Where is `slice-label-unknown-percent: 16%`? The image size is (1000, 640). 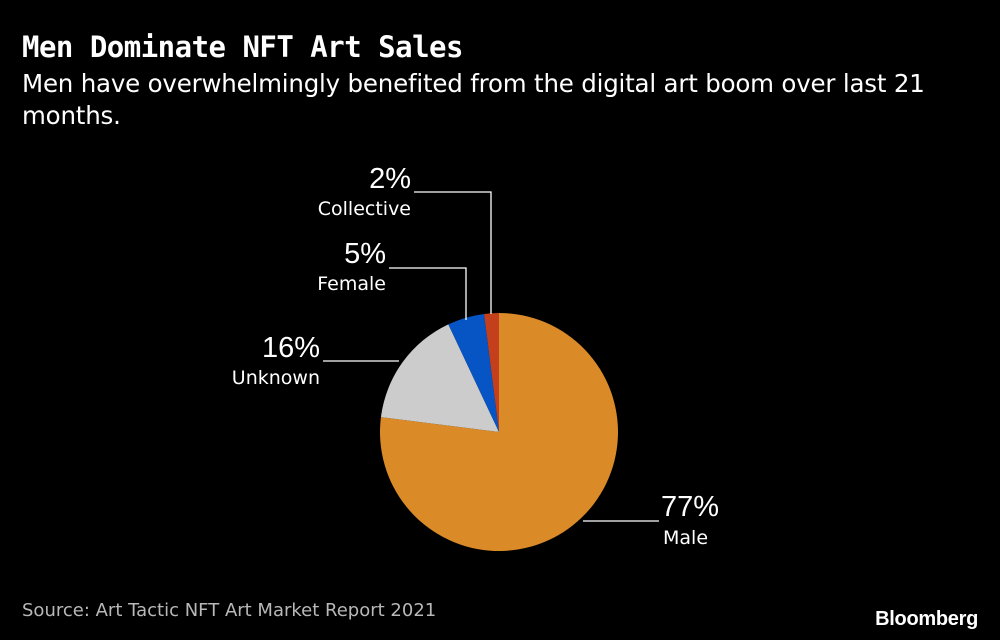 slice-label-unknown-percent: 16% is located at coordinates (291, 348).